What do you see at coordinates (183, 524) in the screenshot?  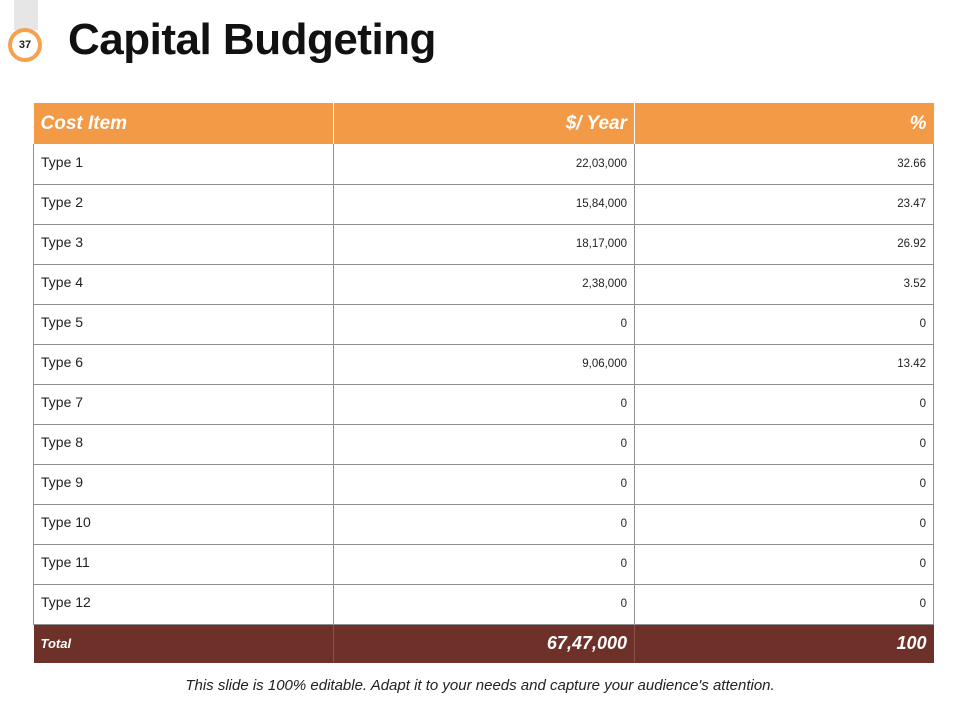 I see `cost-item-cell: Type 10` at bounding box center [183, 524].